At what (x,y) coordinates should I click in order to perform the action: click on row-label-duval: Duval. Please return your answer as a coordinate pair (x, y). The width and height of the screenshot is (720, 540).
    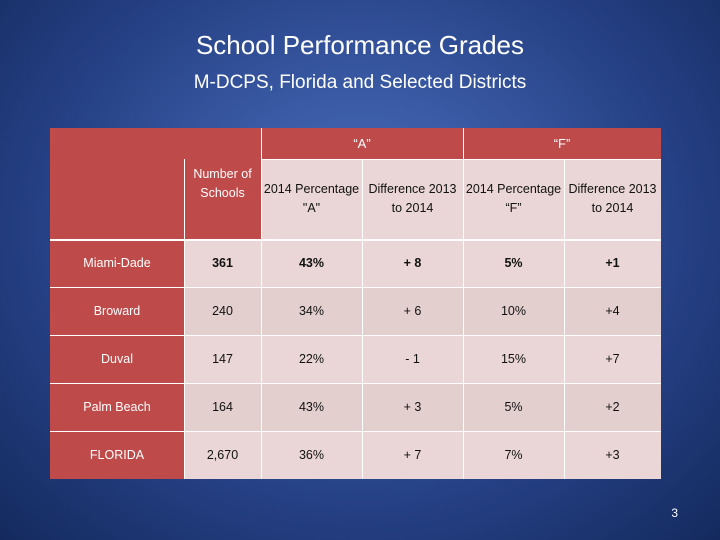
    Looking at the image, I should click on (117, 359).